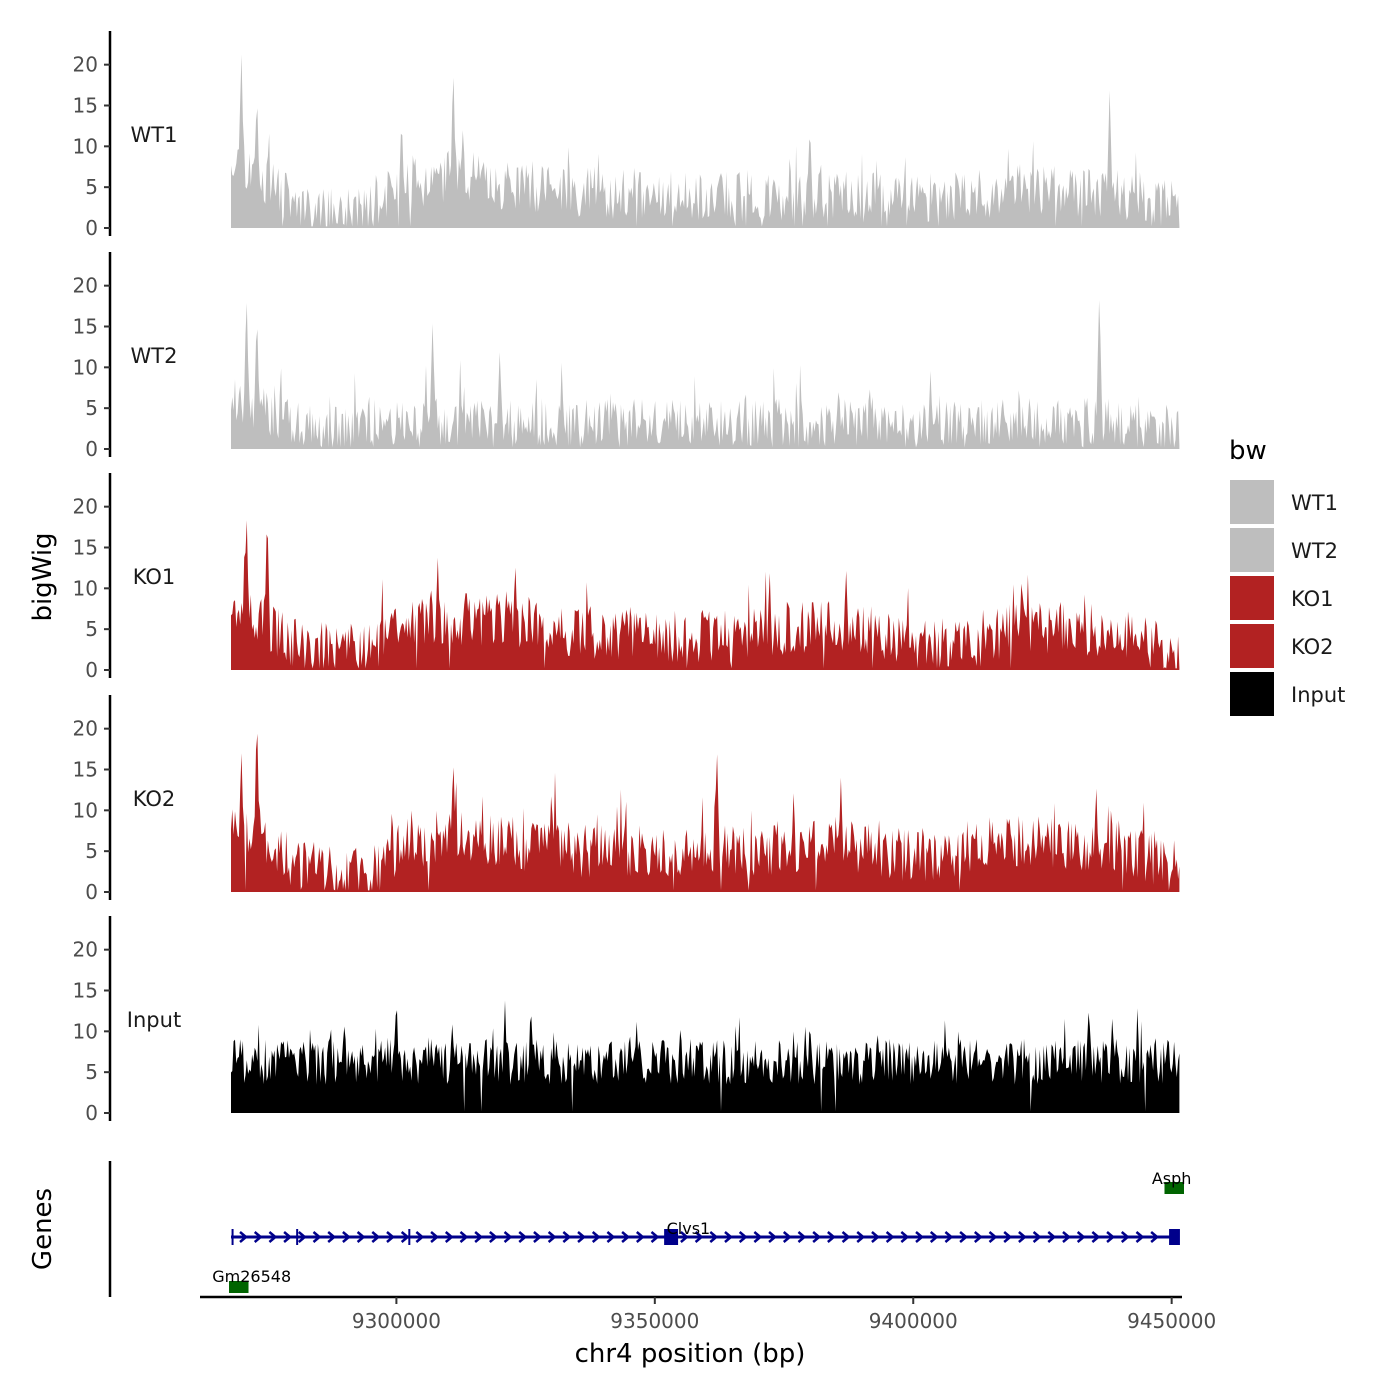 The height and width of the screenshot is (1400, 1400). I want to click on genes-track: Clvs1 Asph Gm26548, so click(649, 1229).